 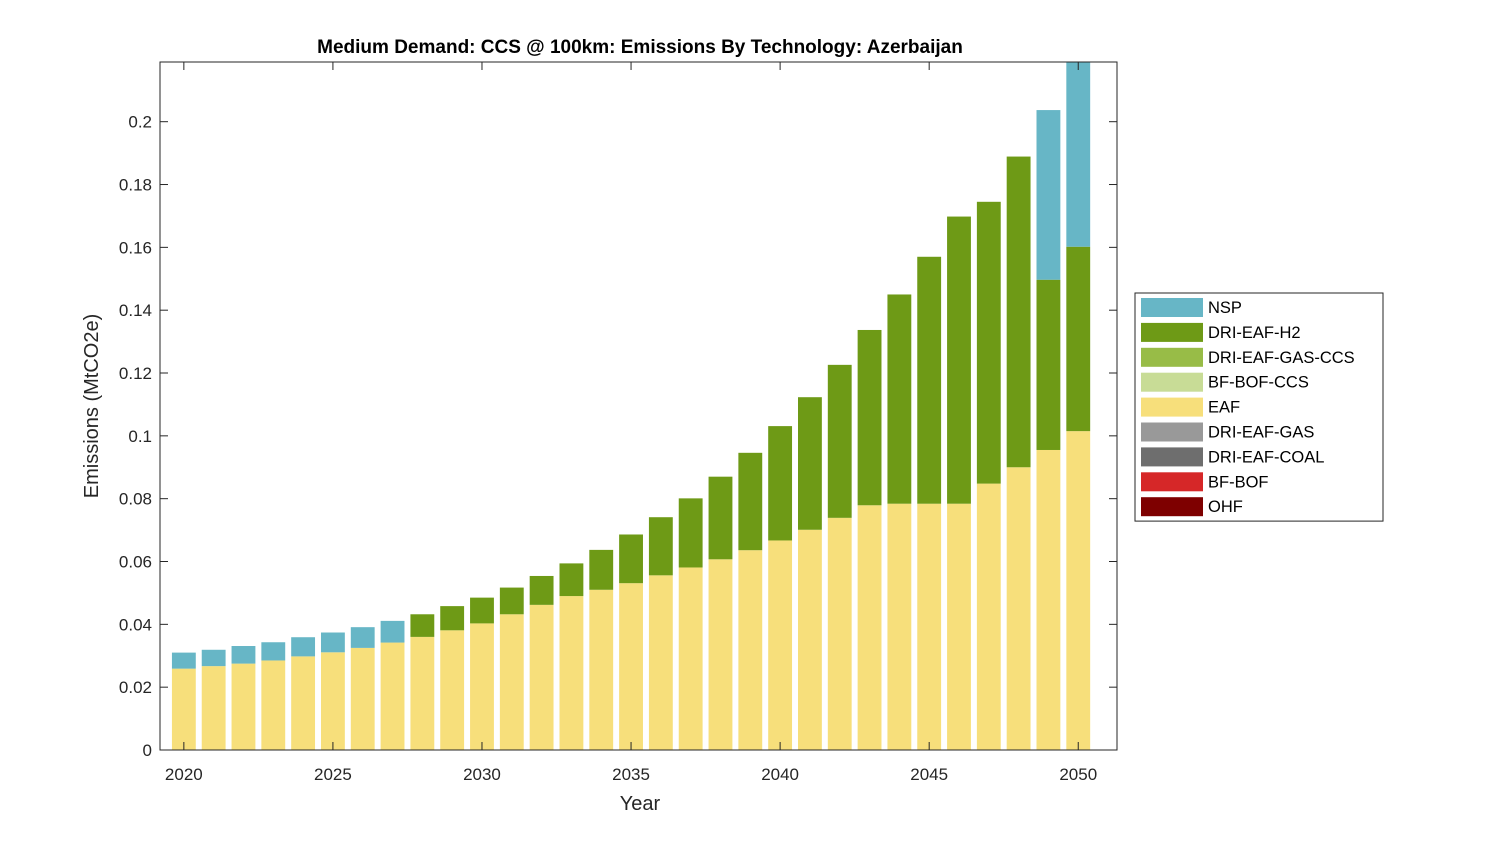 I want to click on legend-label-bf-bof-ccs: BF-BOF-CCS, so click(x=1258, y=383).